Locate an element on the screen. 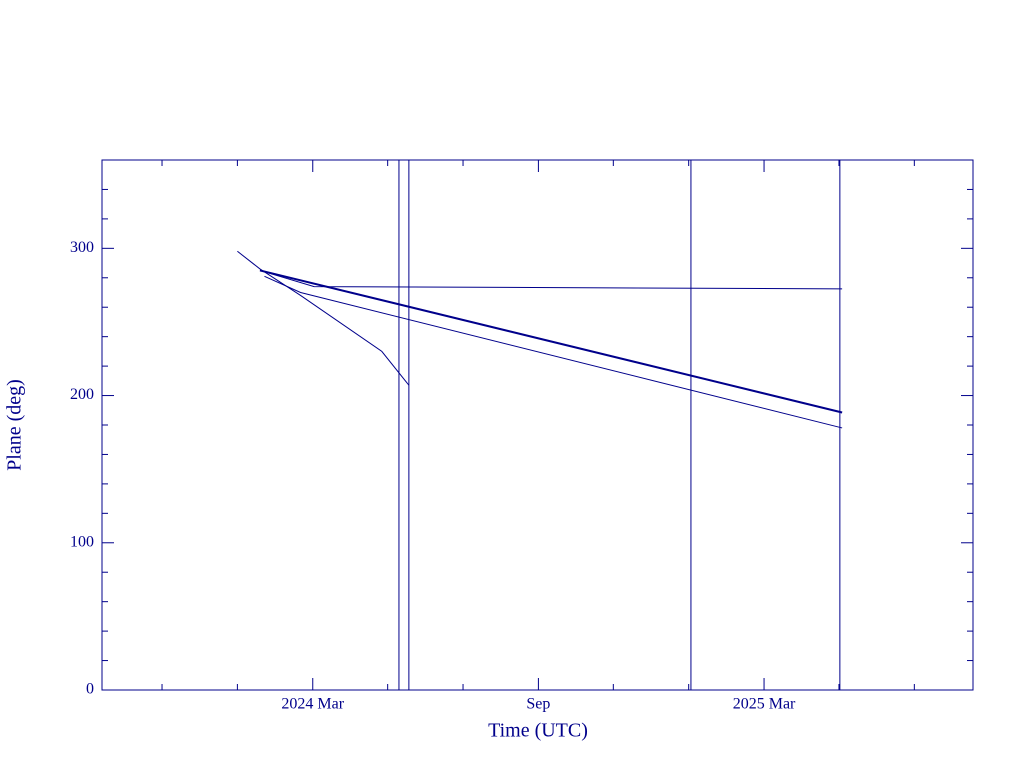  y-tick-label: 300 is located at coordinates (82, 247).